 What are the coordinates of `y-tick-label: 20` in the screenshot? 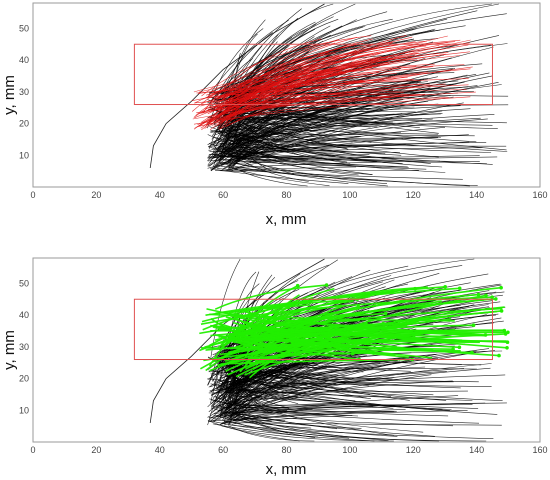 It's located at (24, 124).